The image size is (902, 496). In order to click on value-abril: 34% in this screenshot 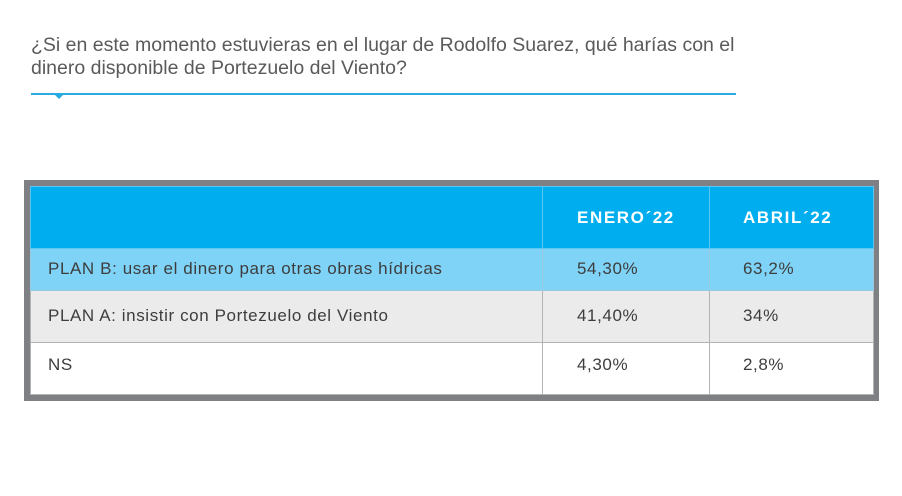, I will do `click(791, 316)`.